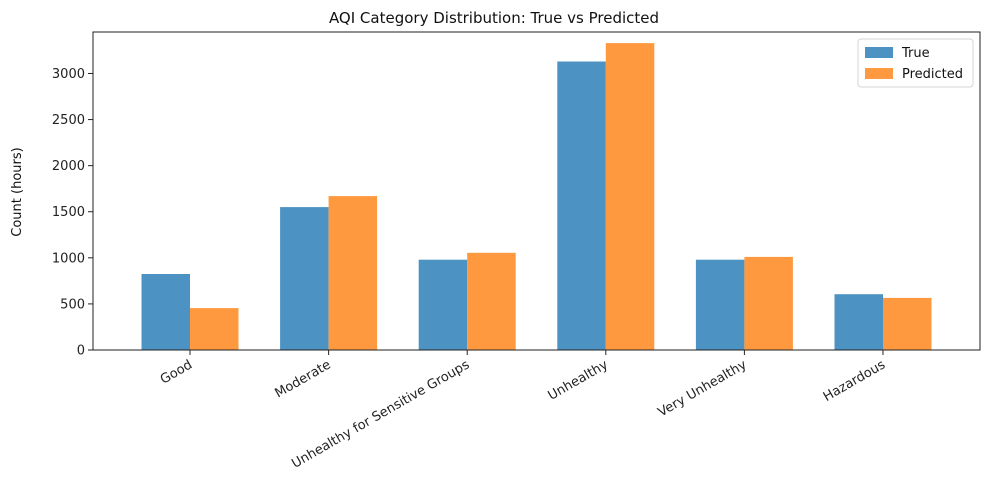 This screenshot has width=989, height=490. I want to click on legend-label-predicted: Predicted, so click(932, 74).